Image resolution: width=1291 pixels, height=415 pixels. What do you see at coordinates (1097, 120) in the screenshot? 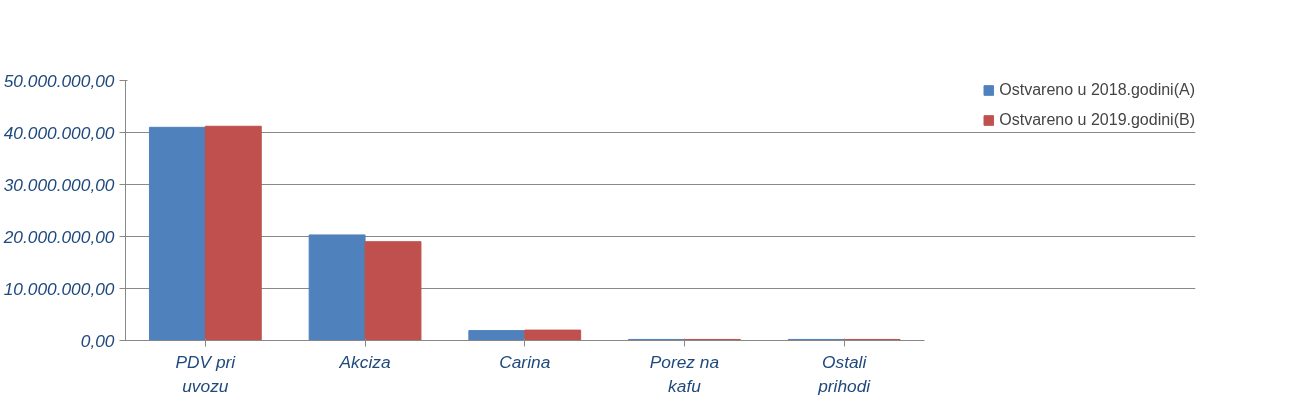
I see `legend-label: Ostvareno u 2019.godini(B)` at bounding box center [1097, 120].